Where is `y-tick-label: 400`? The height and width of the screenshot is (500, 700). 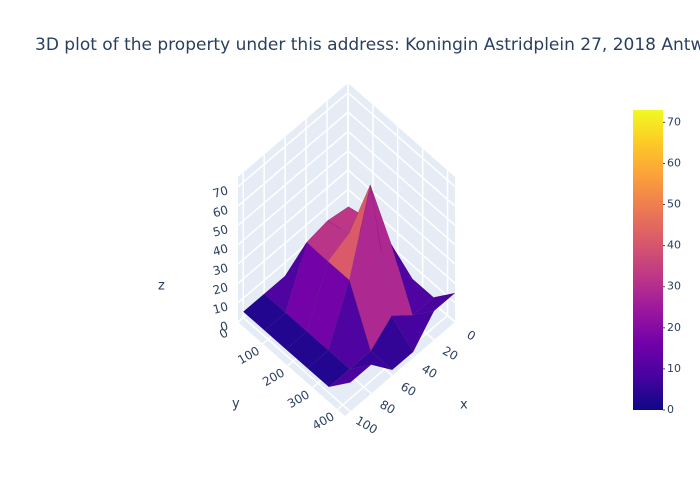 y-tick-label: 400 is located at coordinates (323, 421).